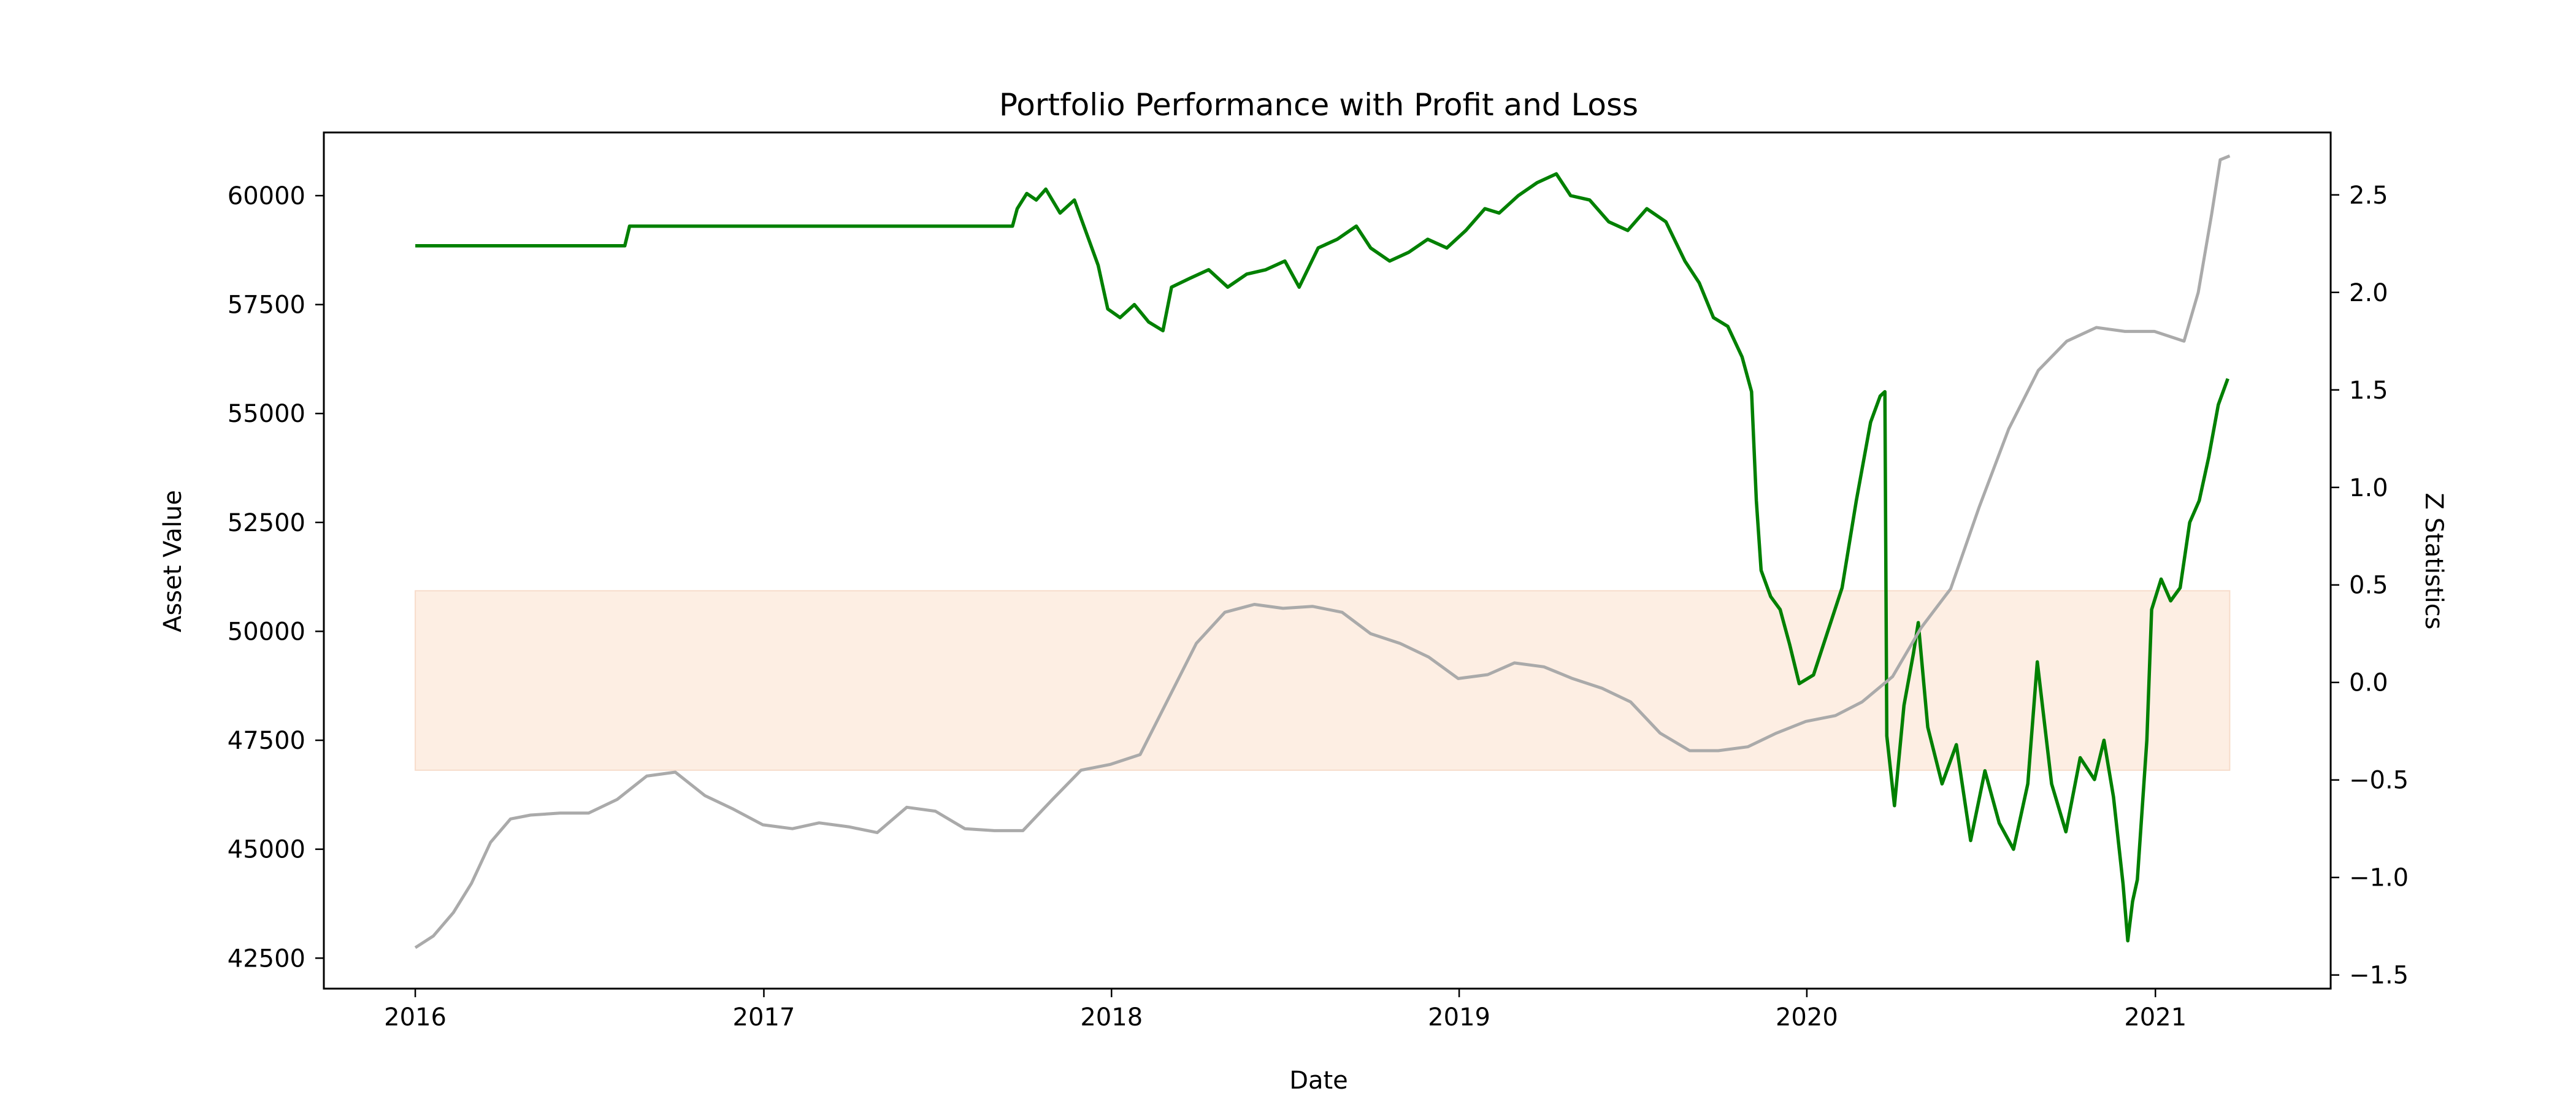  Describe the element at coordinates (2368, 586) in the screenshot. I see `y2-tick-label: 0.5` at that location.